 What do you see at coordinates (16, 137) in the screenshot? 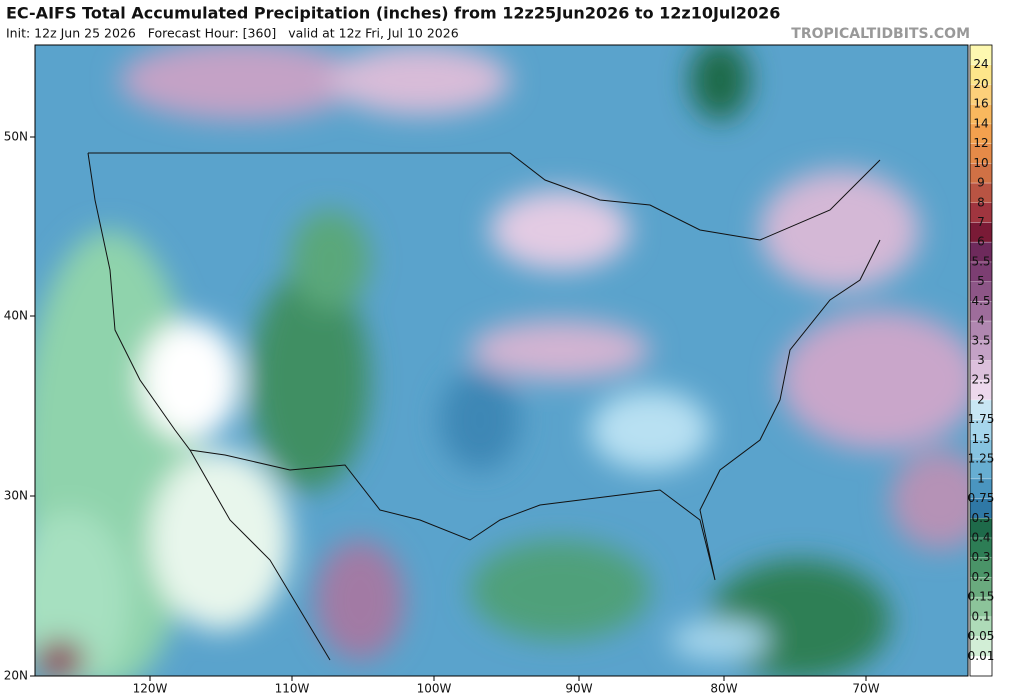
I see `lat-label: 50N` at bounding box center [16, 137].